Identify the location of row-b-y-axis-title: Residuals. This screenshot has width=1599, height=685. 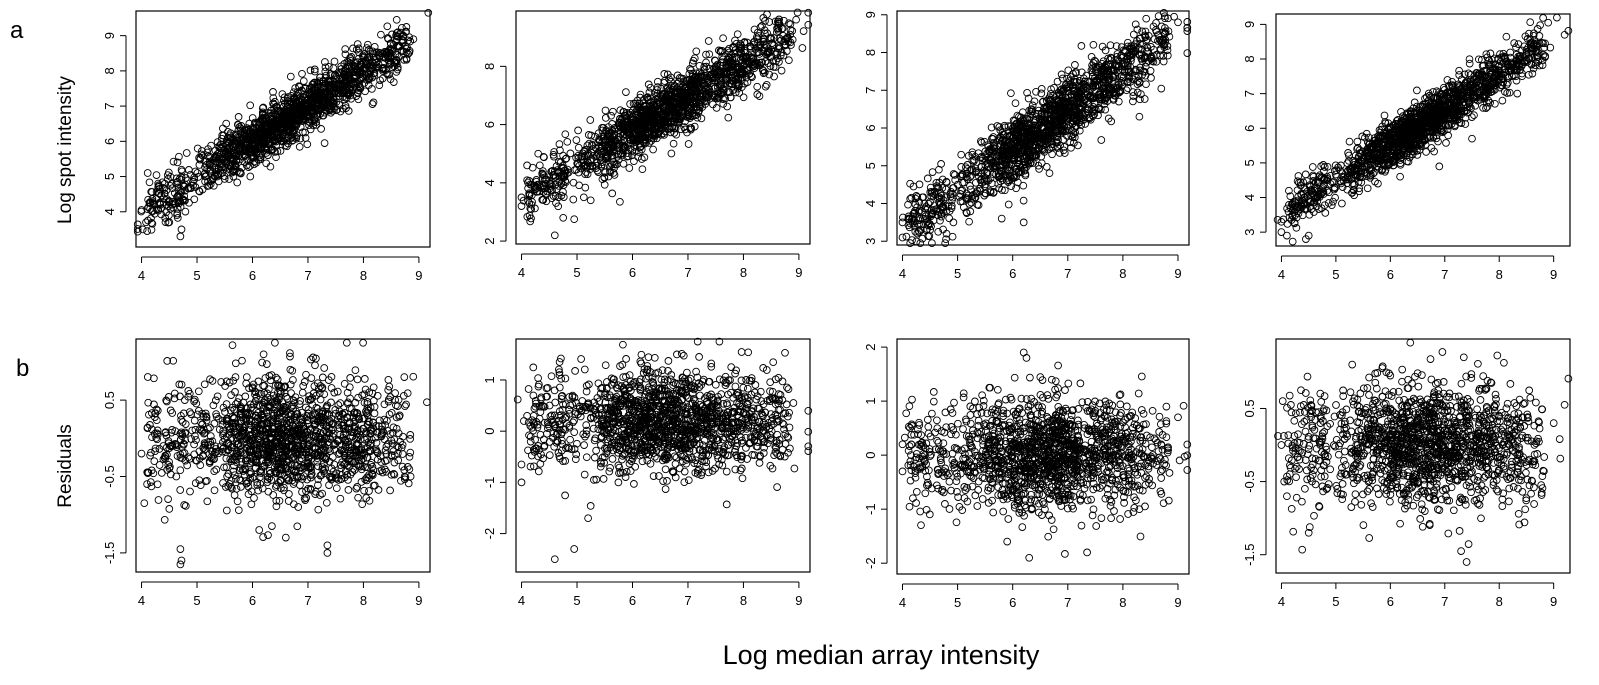
(65, 465).